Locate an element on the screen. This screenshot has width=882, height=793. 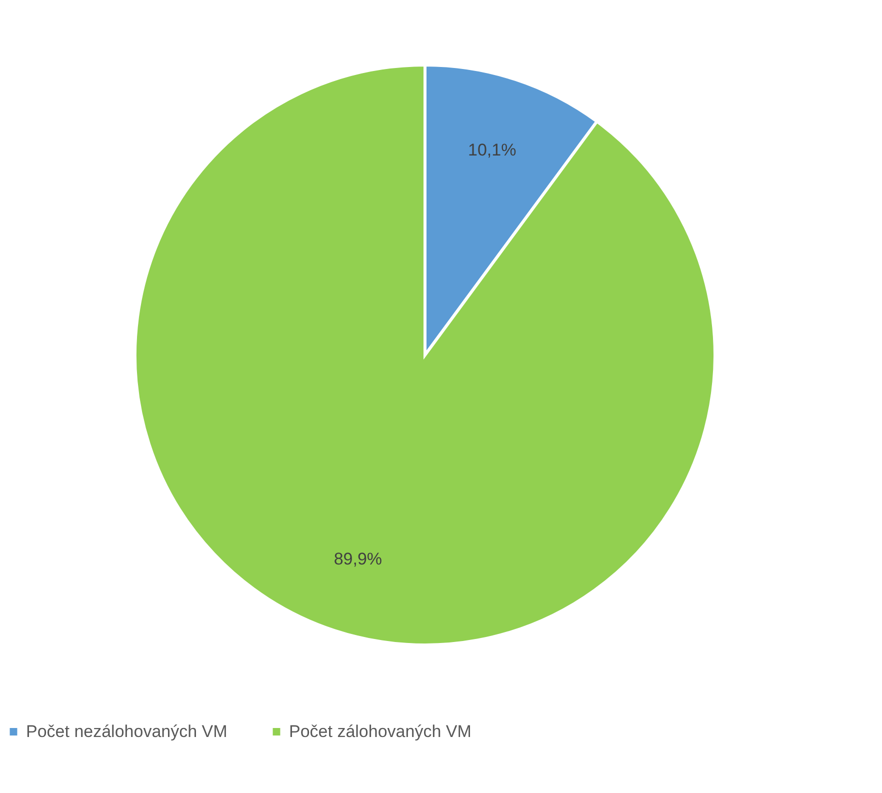
legend-label: Počet zálohovaných VM is located at coordinates (380, 731).